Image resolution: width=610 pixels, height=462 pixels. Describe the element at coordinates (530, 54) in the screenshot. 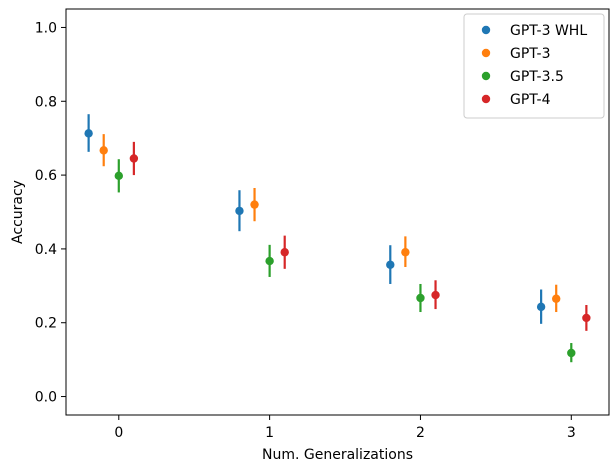

I see `legend-label: GPT-3` at that location.